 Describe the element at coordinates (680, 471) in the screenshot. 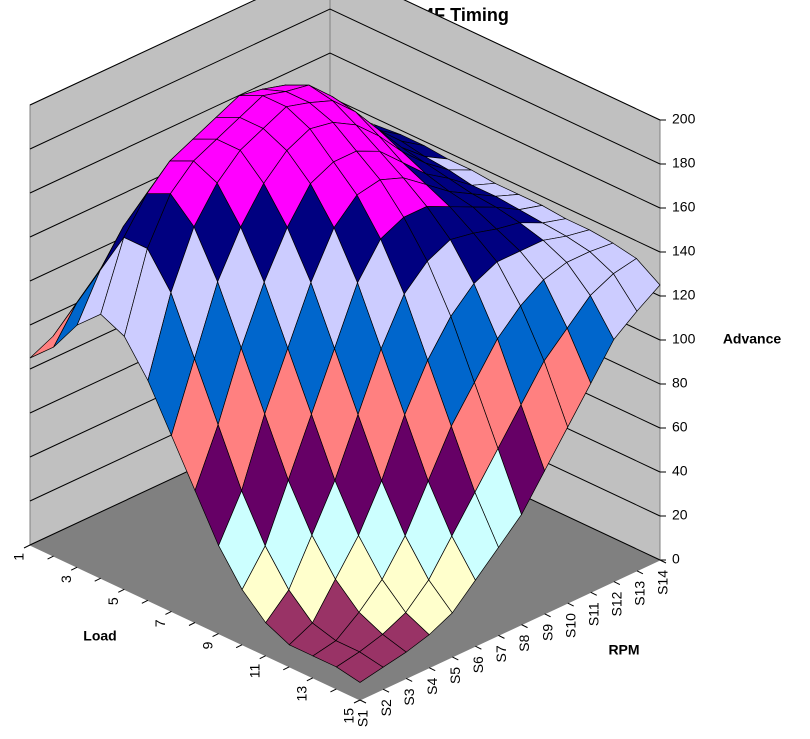

I see `z-tick-label: 40` at that location.